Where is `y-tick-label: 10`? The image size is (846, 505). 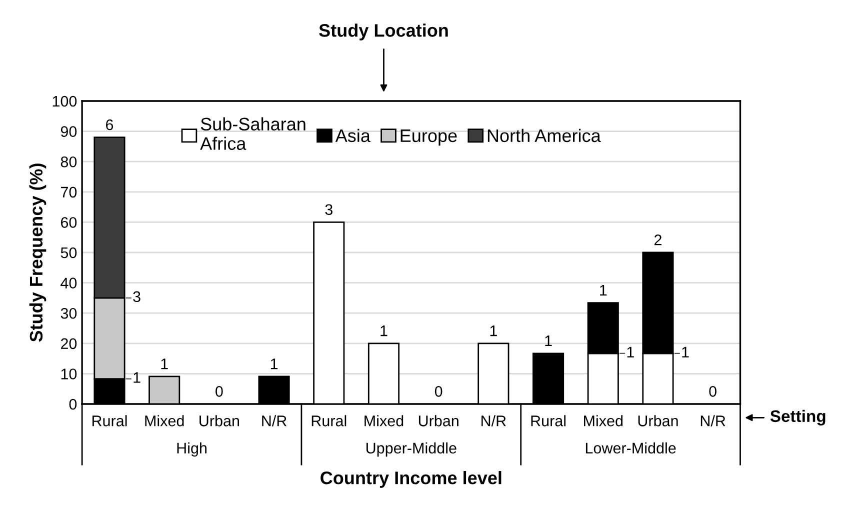
y-tick-label: 10 is located at coordinates (69, 374).